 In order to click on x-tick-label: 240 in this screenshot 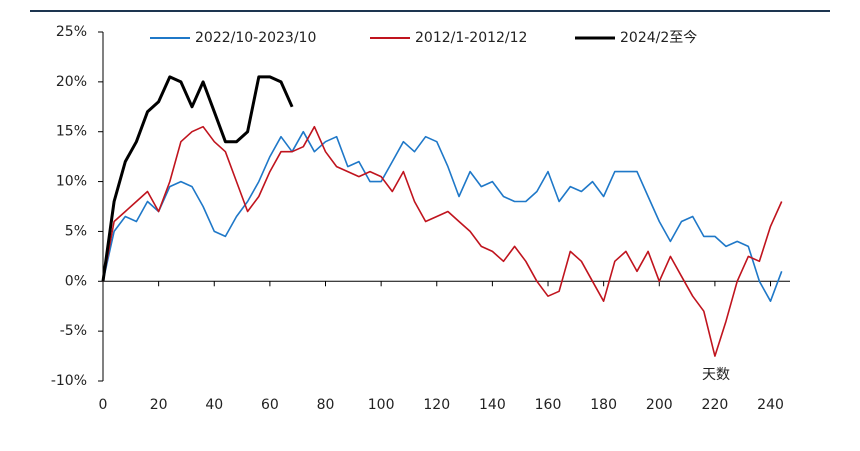, I will do `click(770, 405)`.